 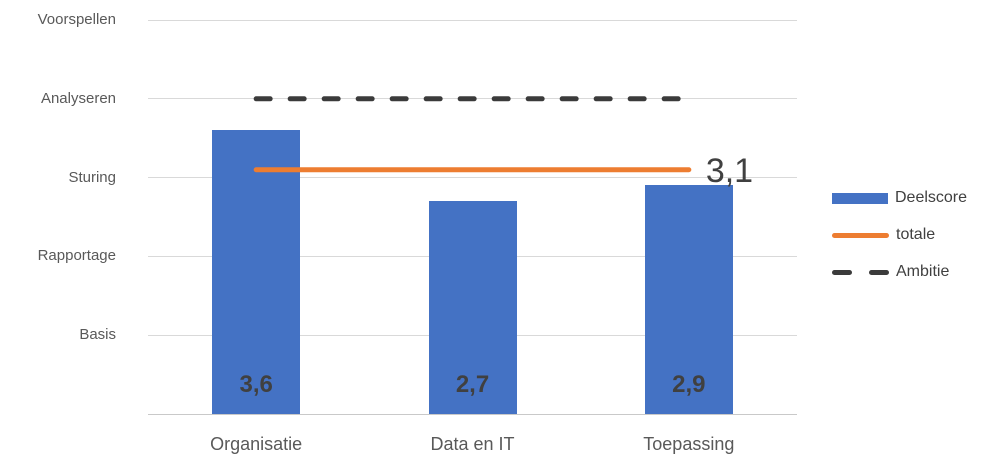 I want to click on category-label: Organisatie, so click(x=256, y=444).